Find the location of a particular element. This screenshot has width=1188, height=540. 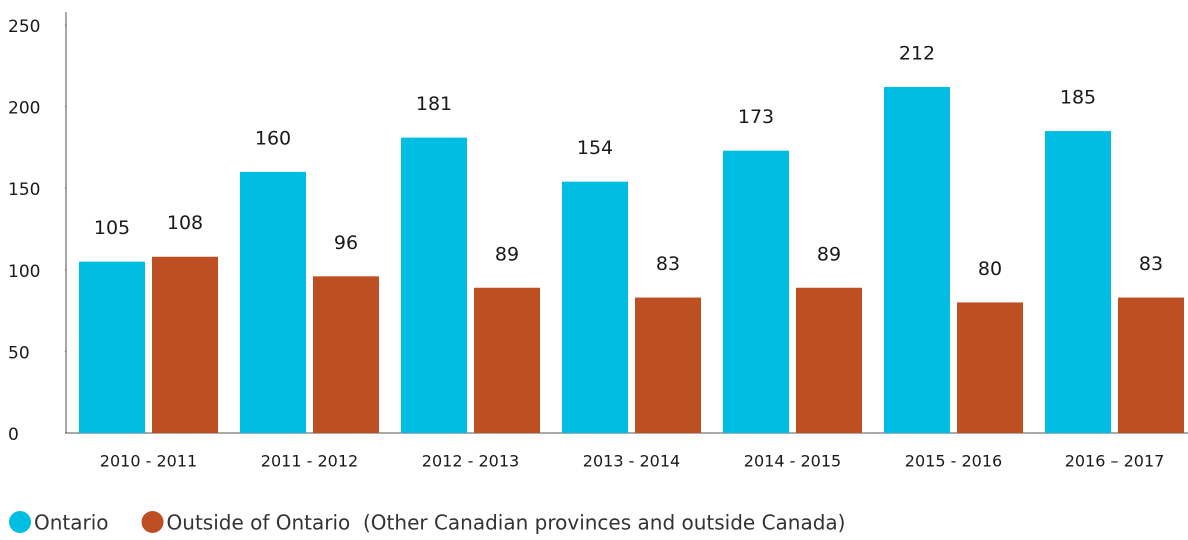

x-tick-label: 2010 - 2011 is located at coordinates (148, 461).